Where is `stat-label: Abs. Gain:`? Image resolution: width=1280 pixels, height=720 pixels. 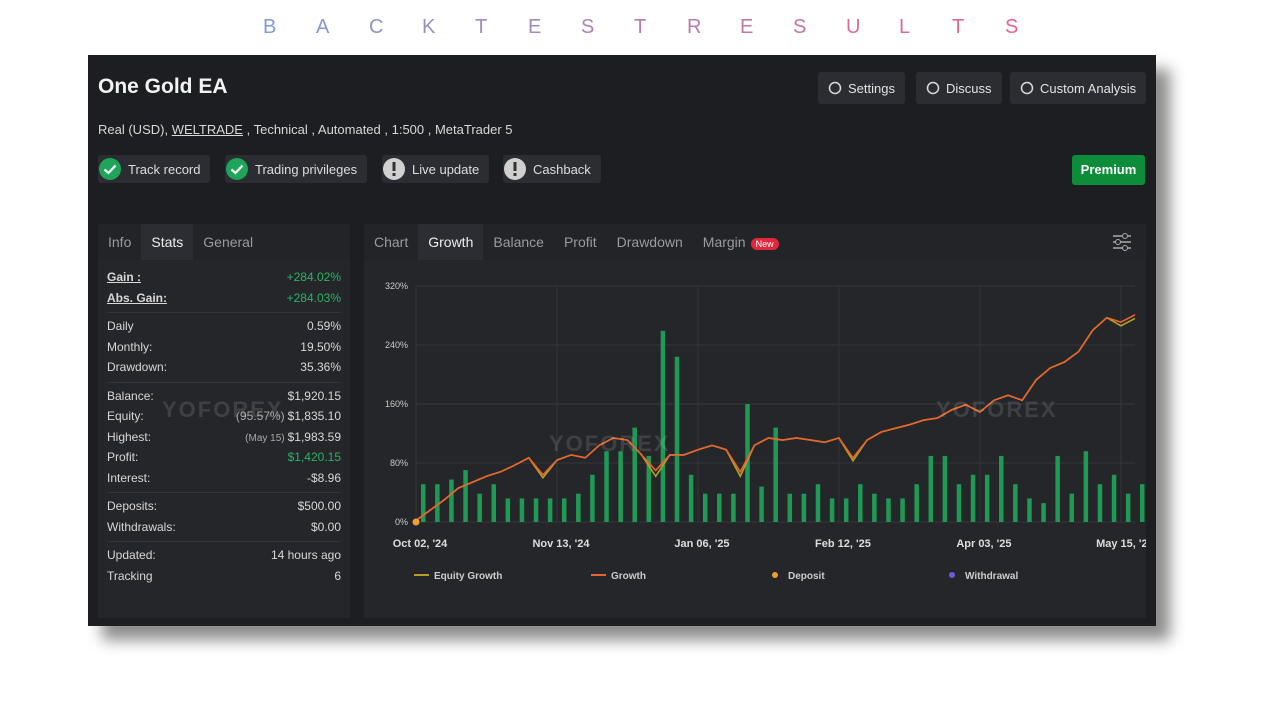 stat-label: Abs. Gain: is located at coordinates (137, 297).